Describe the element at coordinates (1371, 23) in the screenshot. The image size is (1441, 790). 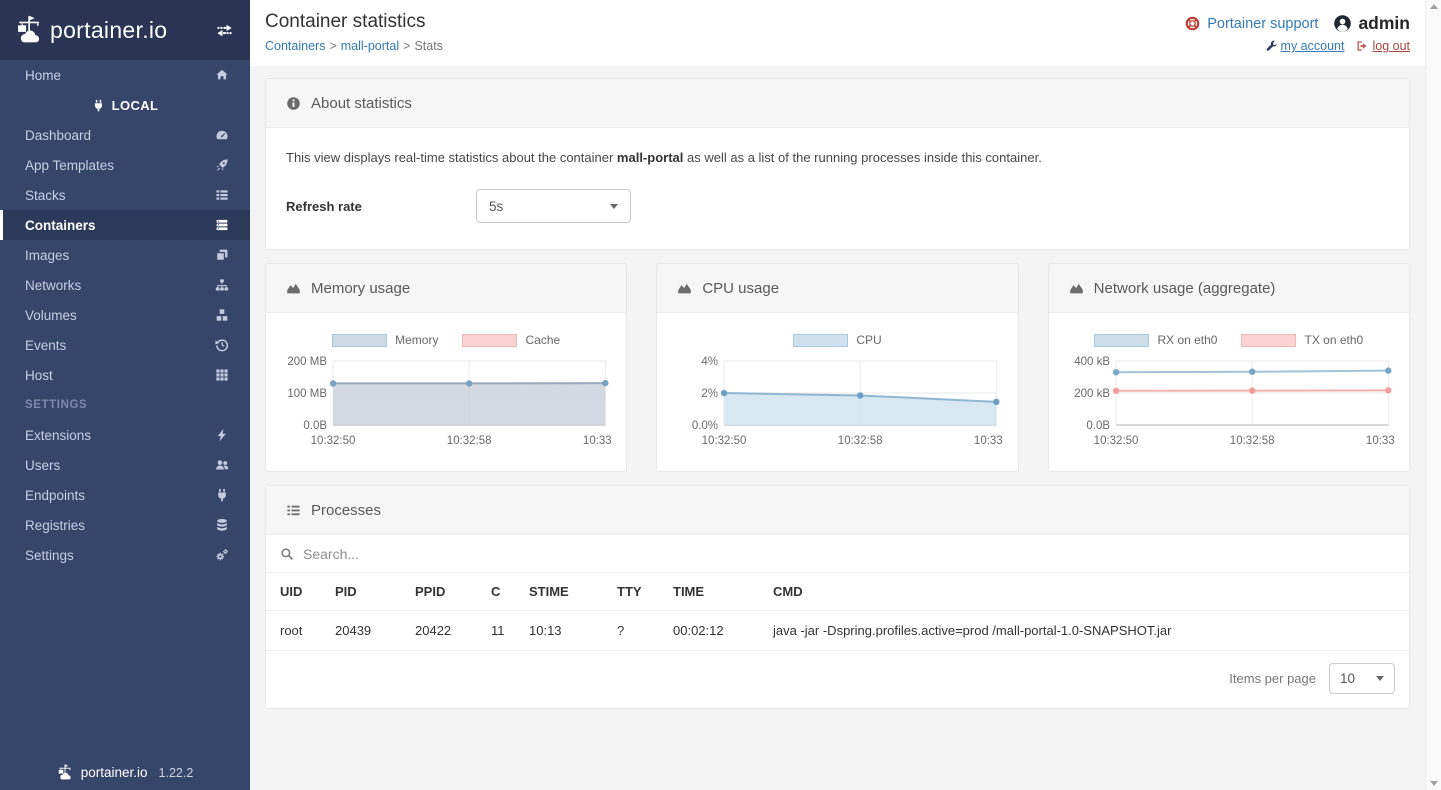
I see `user-menu: admin` at that location.